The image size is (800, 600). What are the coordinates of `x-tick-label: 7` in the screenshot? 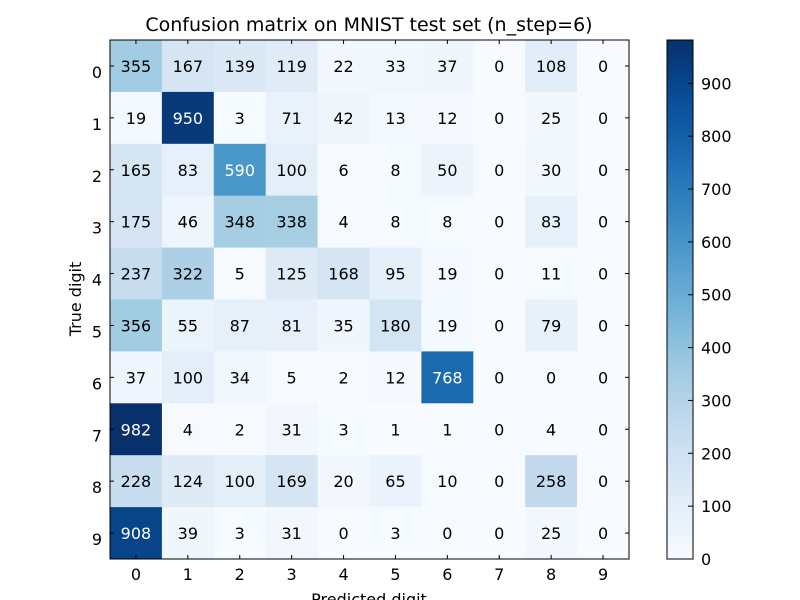 It's located at (499, 574).